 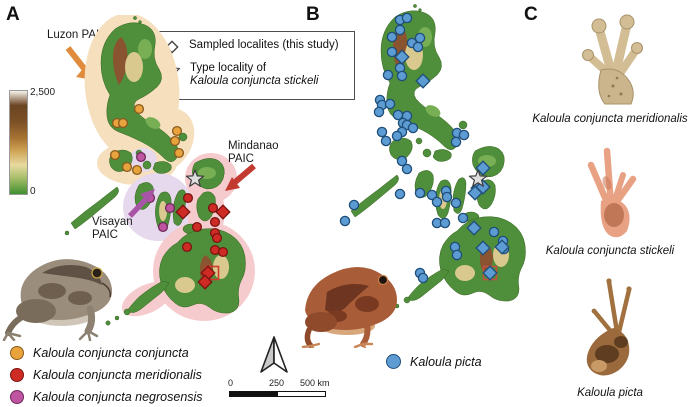 I want to click on scale-tick-500: 500 km, so click(x=315, y=383).